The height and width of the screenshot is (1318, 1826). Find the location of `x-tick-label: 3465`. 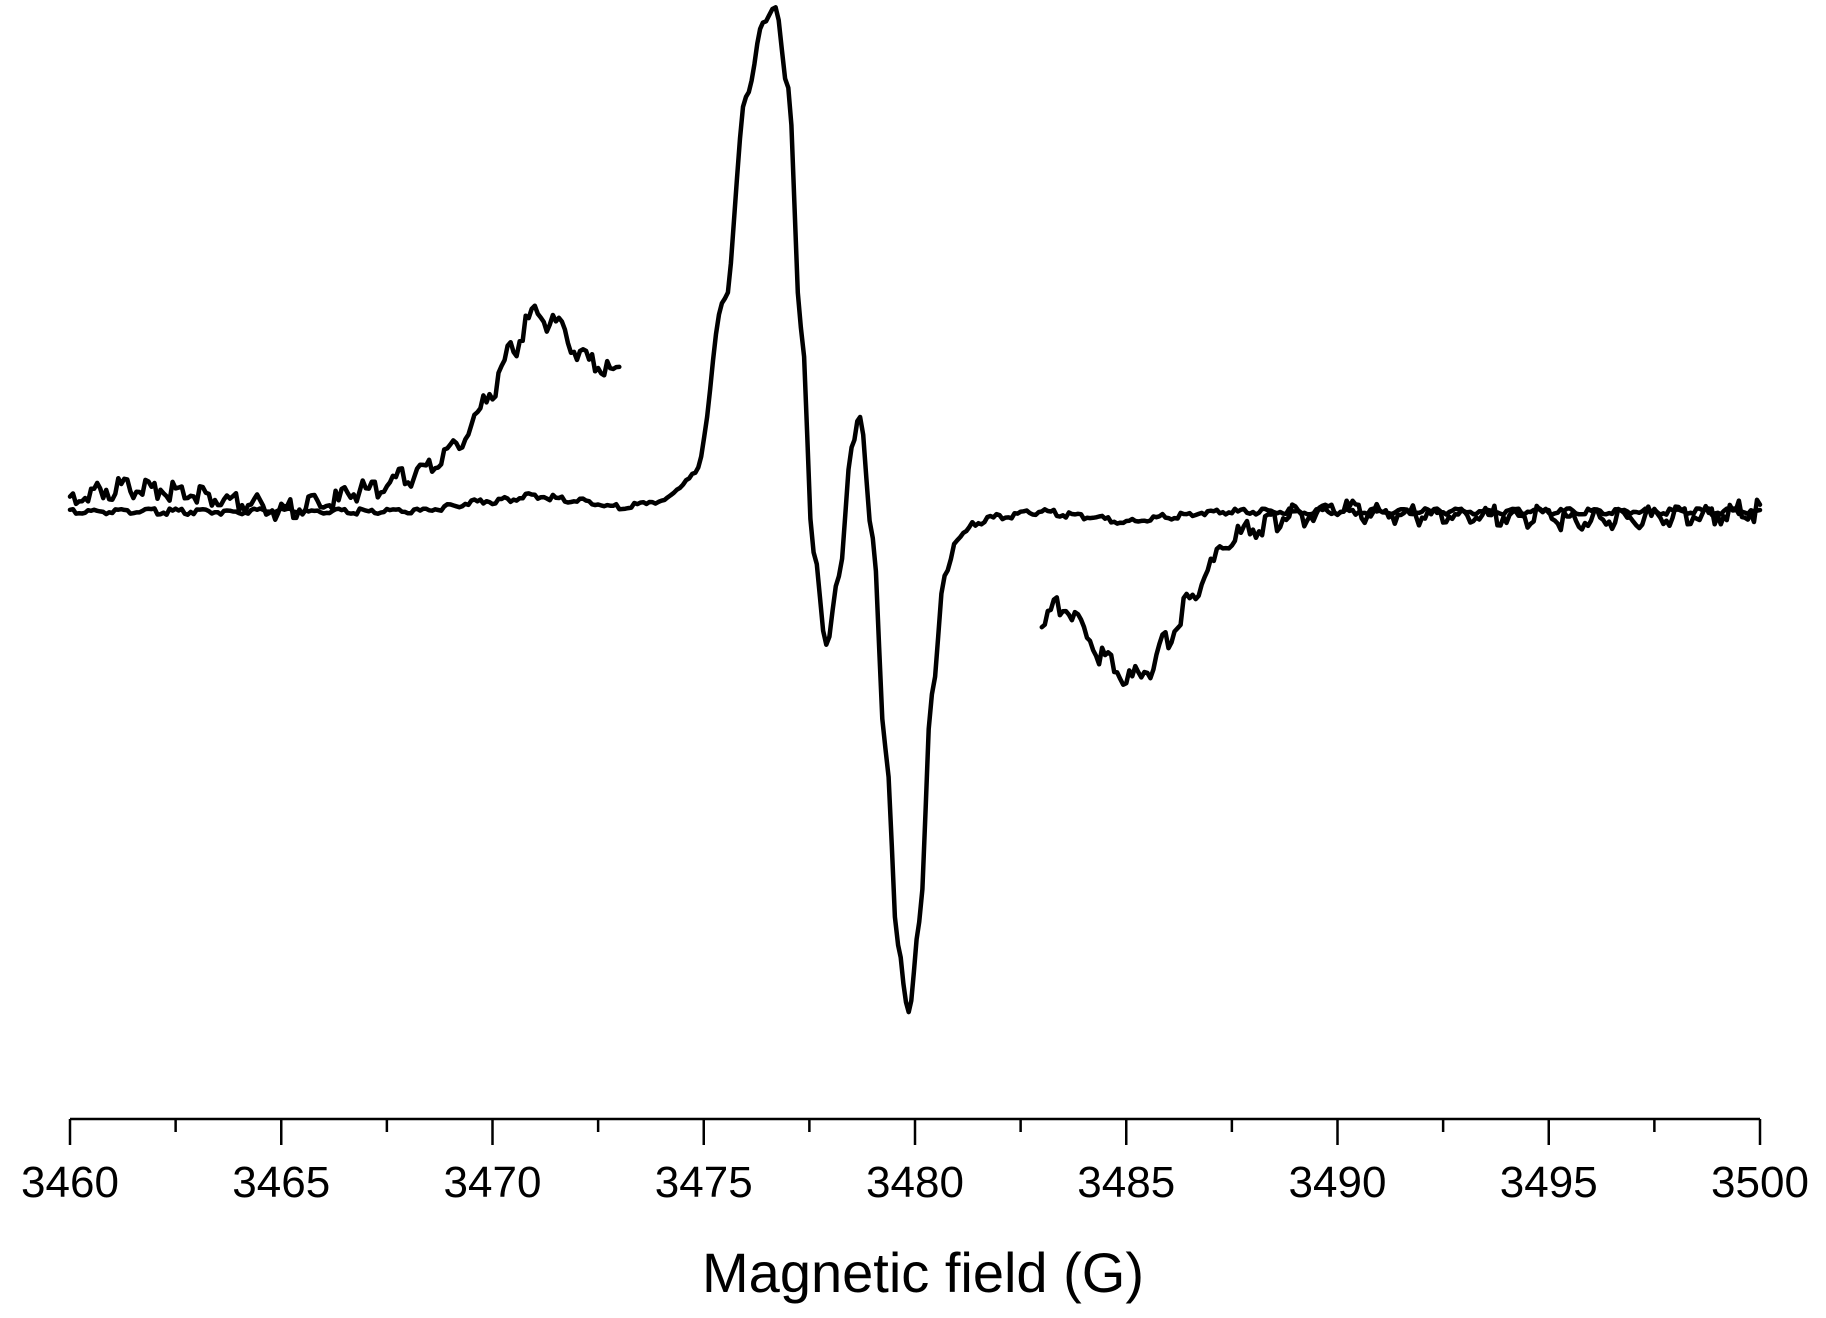

x-tick-label: 3465 is located at coordinates (281, 1182).